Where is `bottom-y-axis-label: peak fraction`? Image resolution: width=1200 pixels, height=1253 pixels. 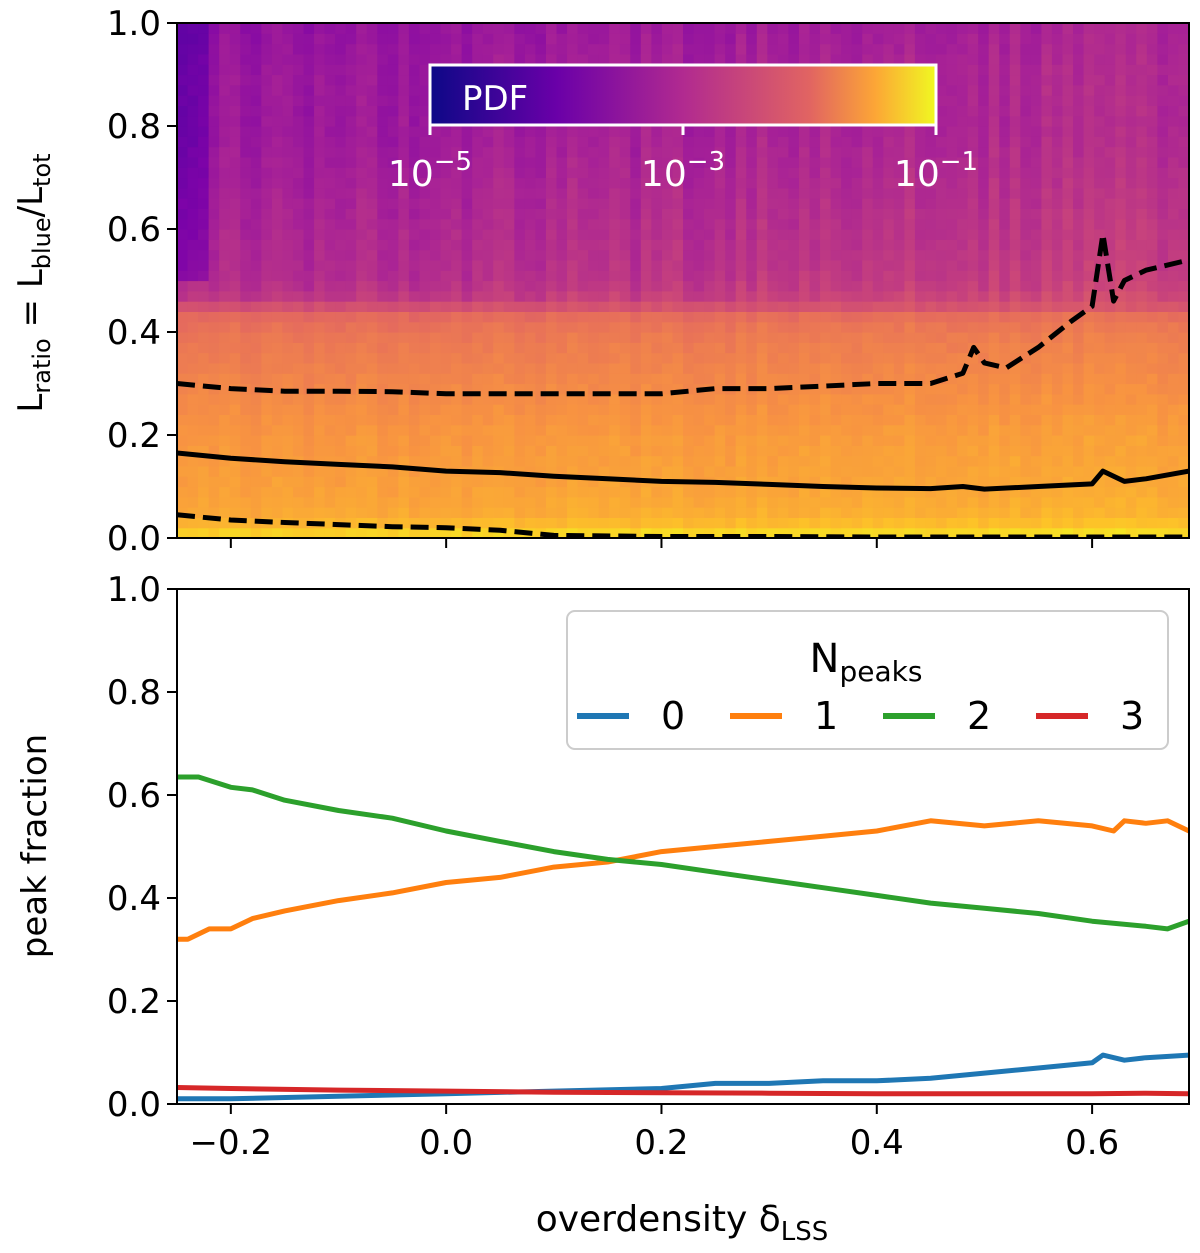
bottom-y-axis-label: peak fraction is located at coordinates (35, 846).